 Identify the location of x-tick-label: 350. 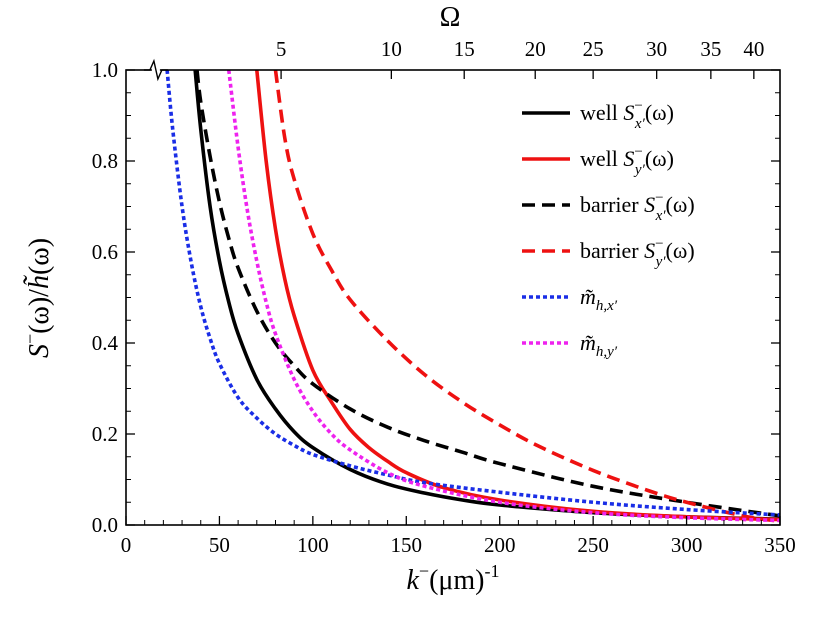
(780, 545).